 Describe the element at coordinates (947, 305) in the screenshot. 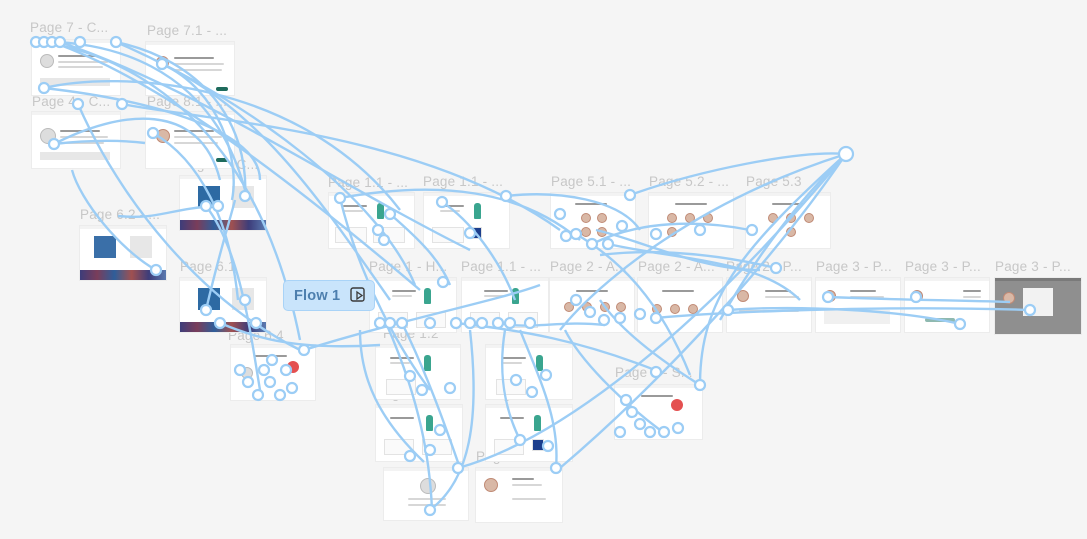

I see `frame-page-3-p-b` at that location.